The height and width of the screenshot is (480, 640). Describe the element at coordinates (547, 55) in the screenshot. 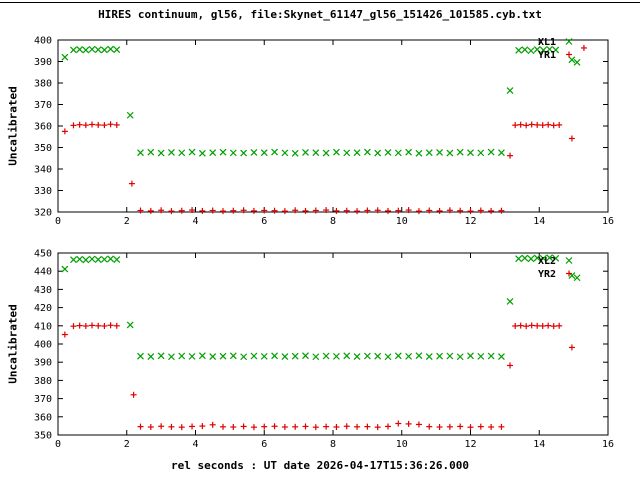

I see `legend-label-YR1: YR1` at that location.